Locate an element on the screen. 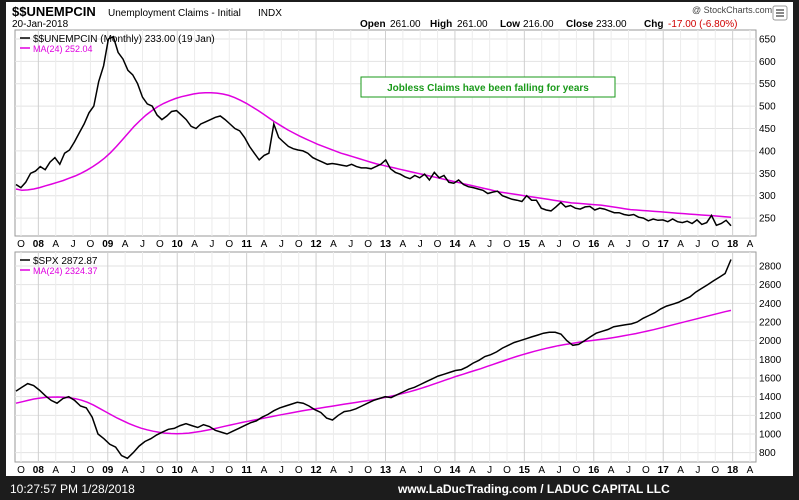 The image size is (799, 500). spx-y-tick-label: 1600 is located at coordinates (770, 379).